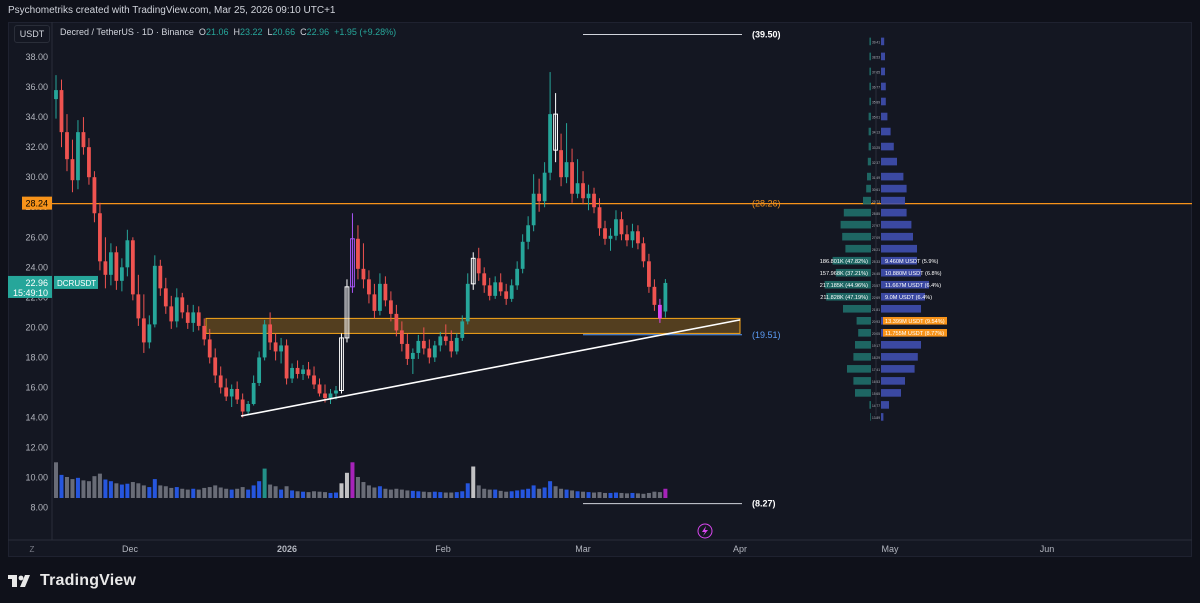  I want to click on tradingview-logo: TradingView, so click(72, 581).